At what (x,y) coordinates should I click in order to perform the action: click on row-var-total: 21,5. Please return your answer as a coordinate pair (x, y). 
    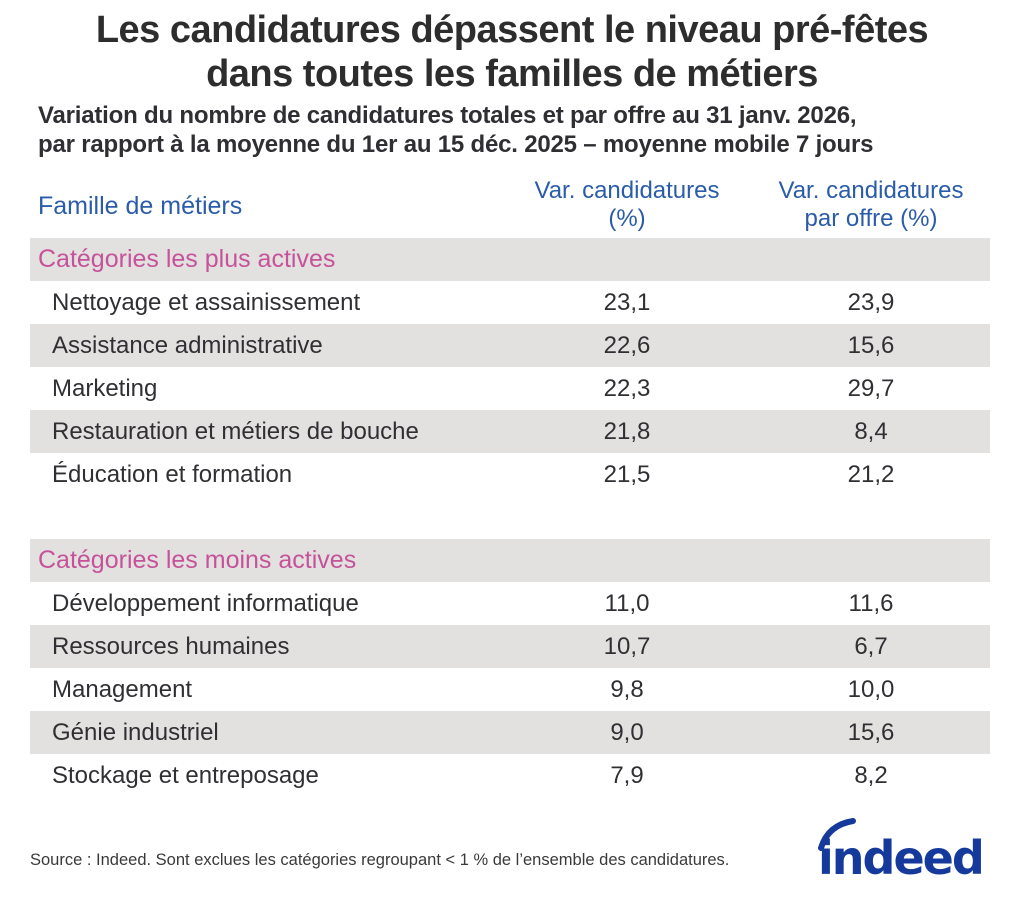
    Looking at the image, I should click on (627, 474).